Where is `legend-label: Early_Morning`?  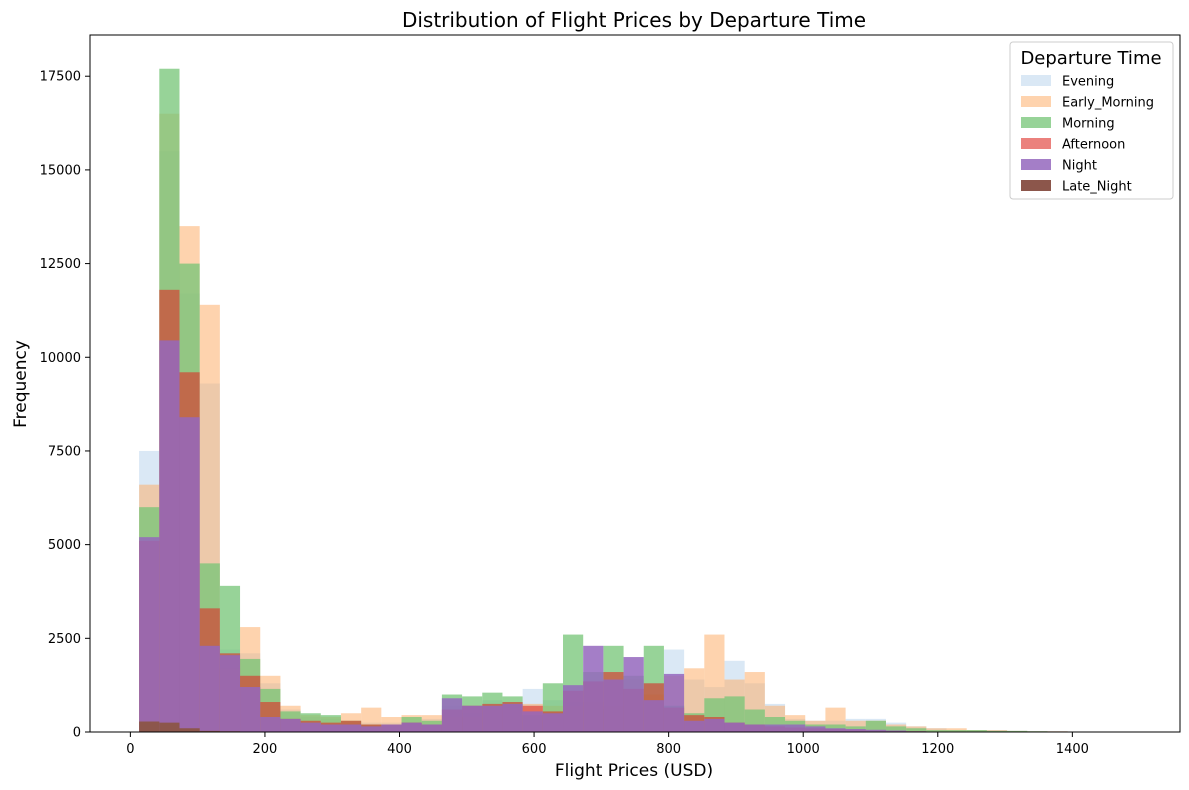 legend-label: Early_Morning is located at coordinates (1108, 103).